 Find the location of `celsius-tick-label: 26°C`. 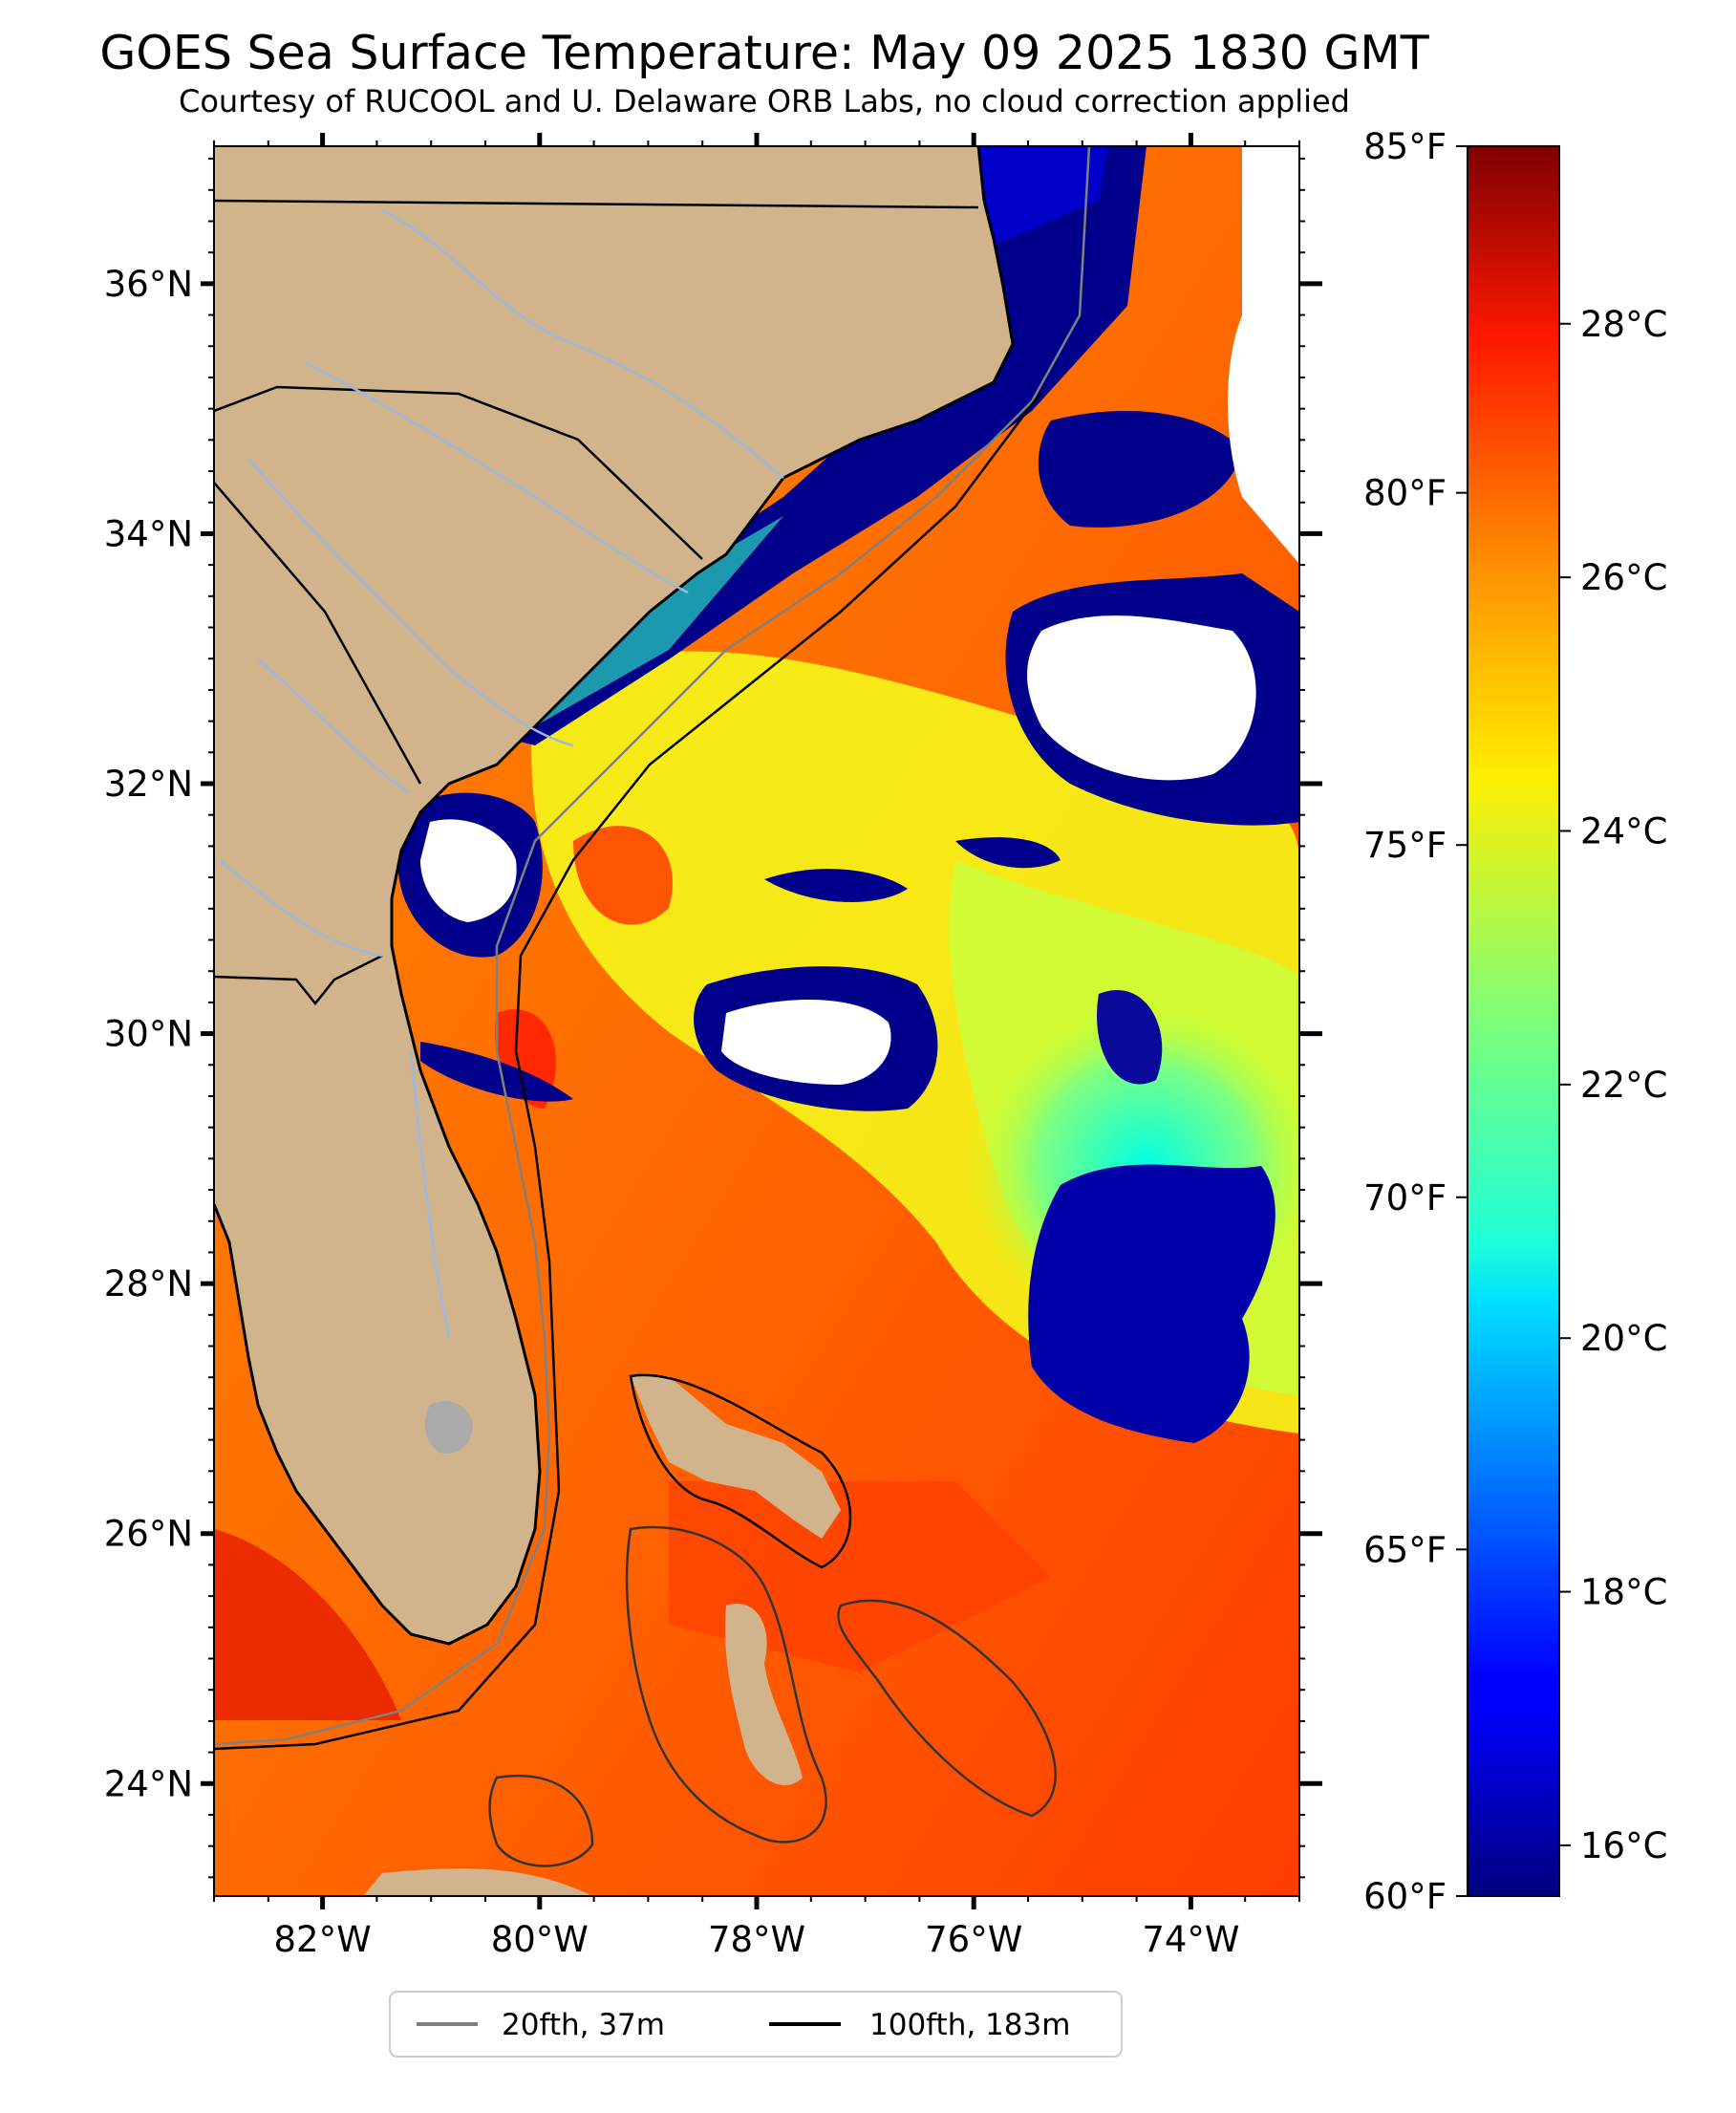

celsius-tick-label: 26°C is located at coordinates (1624, 577).